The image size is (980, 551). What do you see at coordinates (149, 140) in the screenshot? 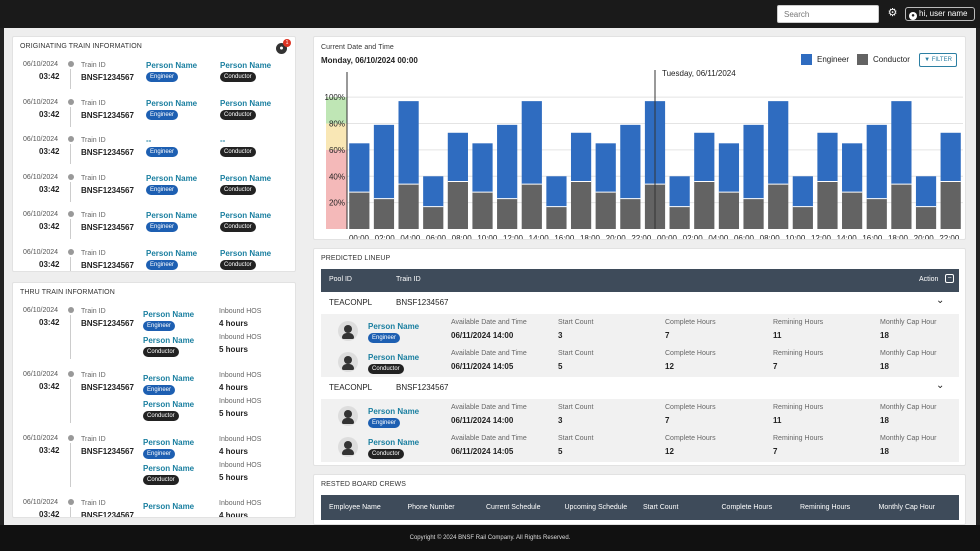
I see `engineer-name: --` at bounding box center [149, 140].